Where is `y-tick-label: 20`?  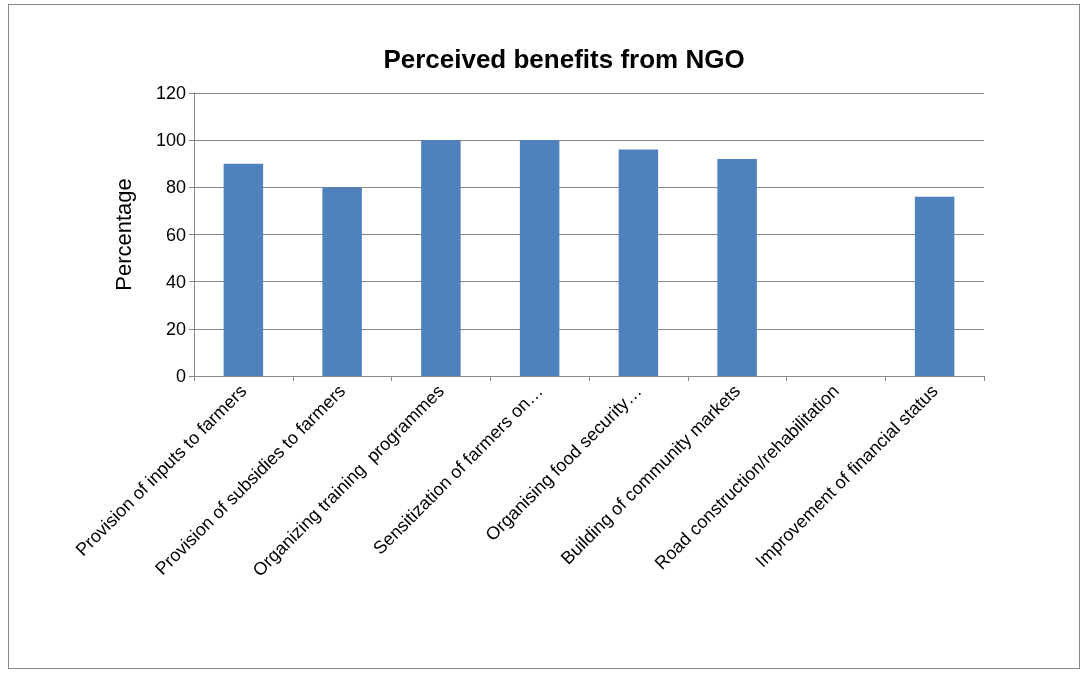 y-tick-label: 20 is located at coordinates (175, 328).